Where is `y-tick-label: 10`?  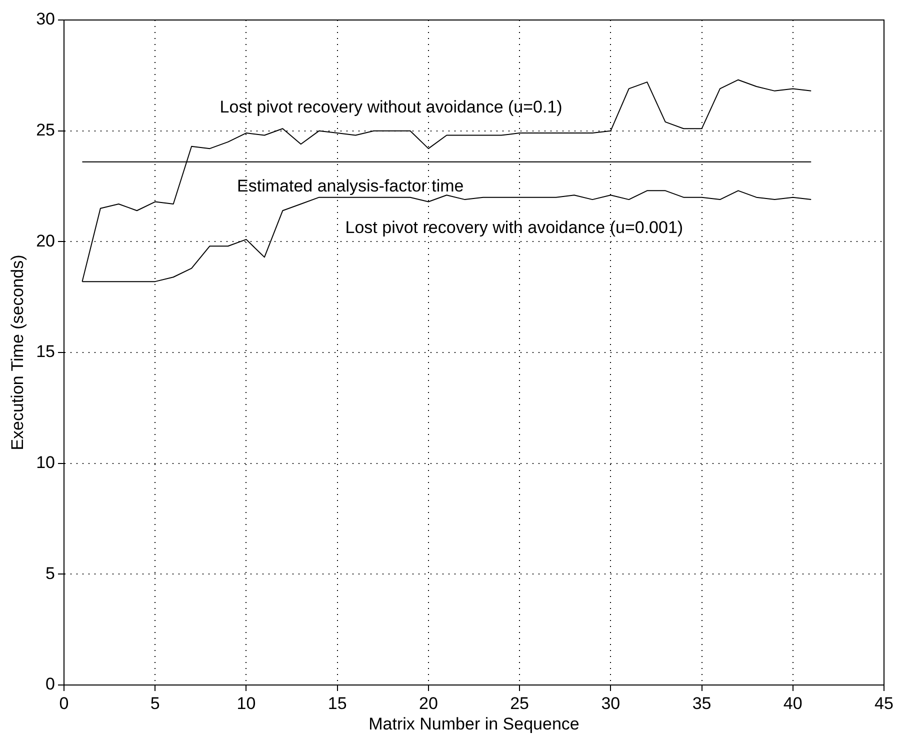 y-tick-label: 10 is located at coordinates (45, 462).